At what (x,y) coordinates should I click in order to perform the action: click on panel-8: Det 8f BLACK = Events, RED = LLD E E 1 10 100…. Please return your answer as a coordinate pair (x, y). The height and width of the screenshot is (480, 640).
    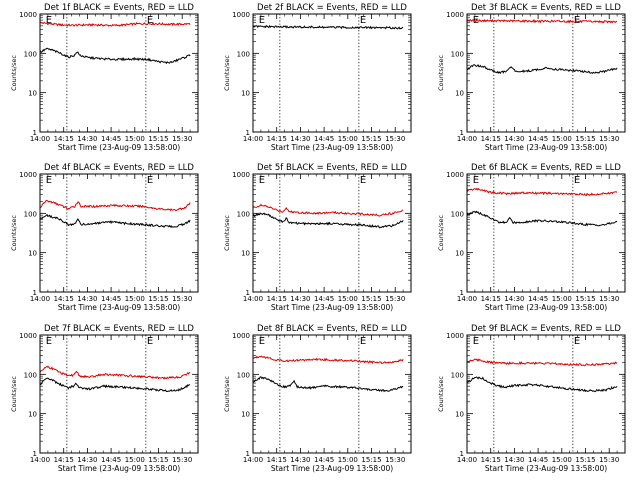
    Looking at the image, I should click on (317, 398).